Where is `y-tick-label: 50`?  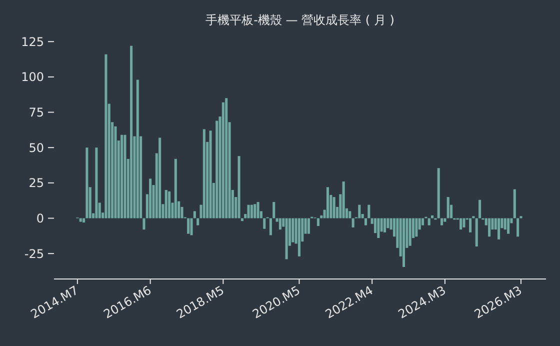
y-tick-label: 50 is located at coordinates (36, 147).